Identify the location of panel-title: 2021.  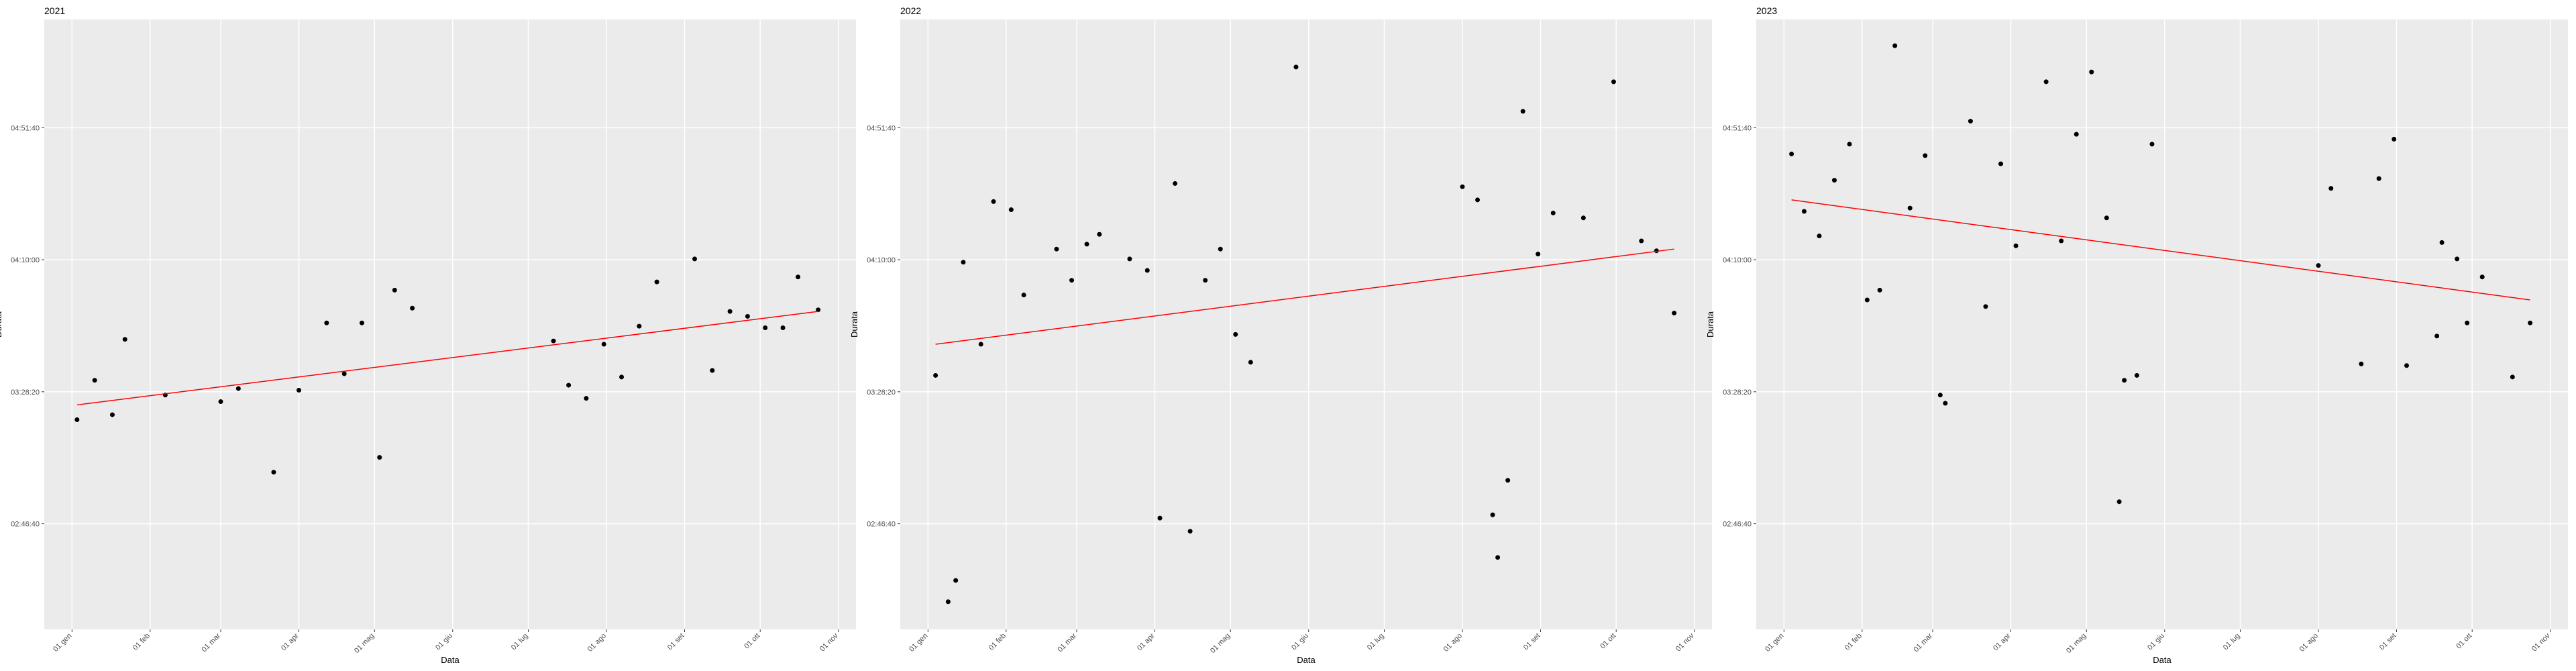
(54, 11).